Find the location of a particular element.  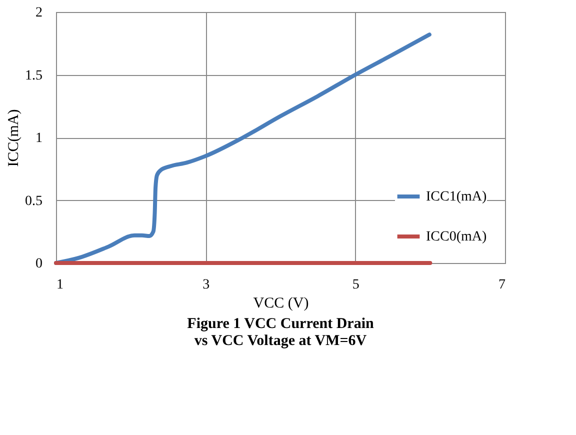

x-axis-title: VCC (V) is located at coordinates (281, 304).